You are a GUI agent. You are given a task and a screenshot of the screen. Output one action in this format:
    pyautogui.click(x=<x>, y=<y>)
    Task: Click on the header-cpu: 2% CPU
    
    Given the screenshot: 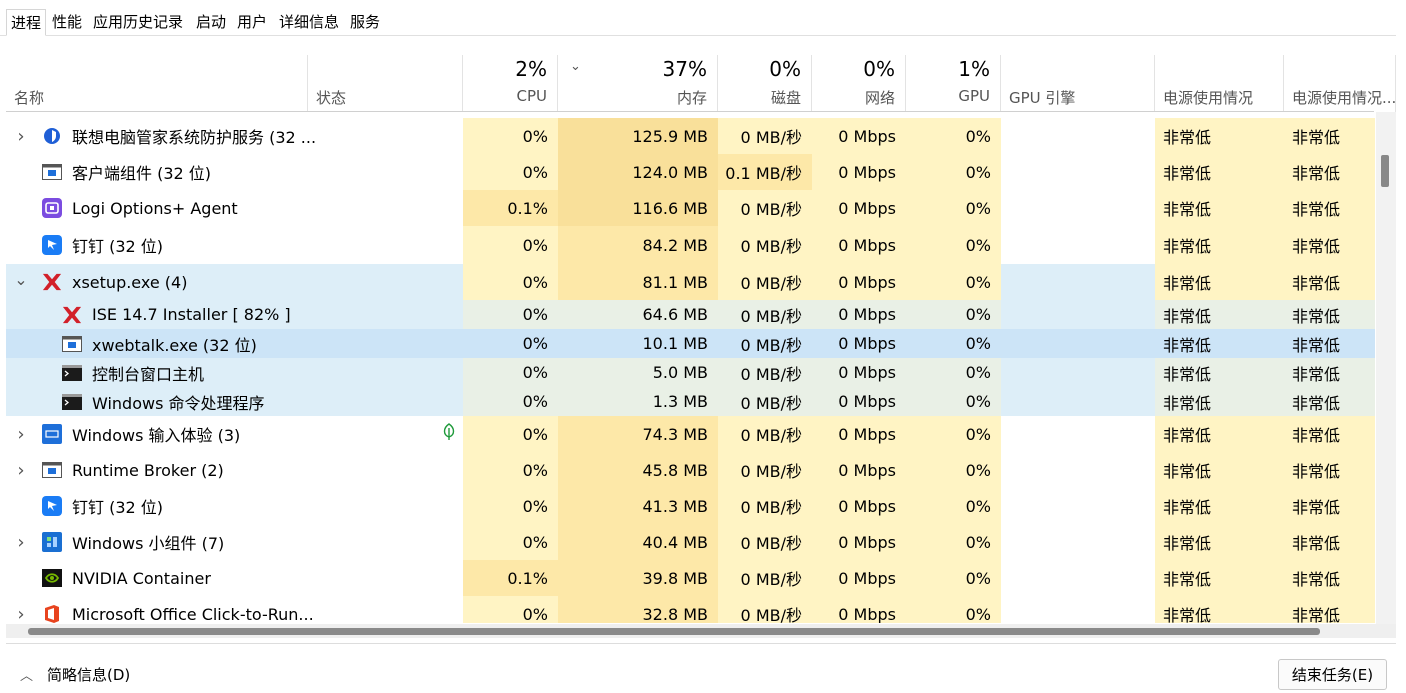 What is the action you would take?
    pyautogui.click(x=510, y=83)
    